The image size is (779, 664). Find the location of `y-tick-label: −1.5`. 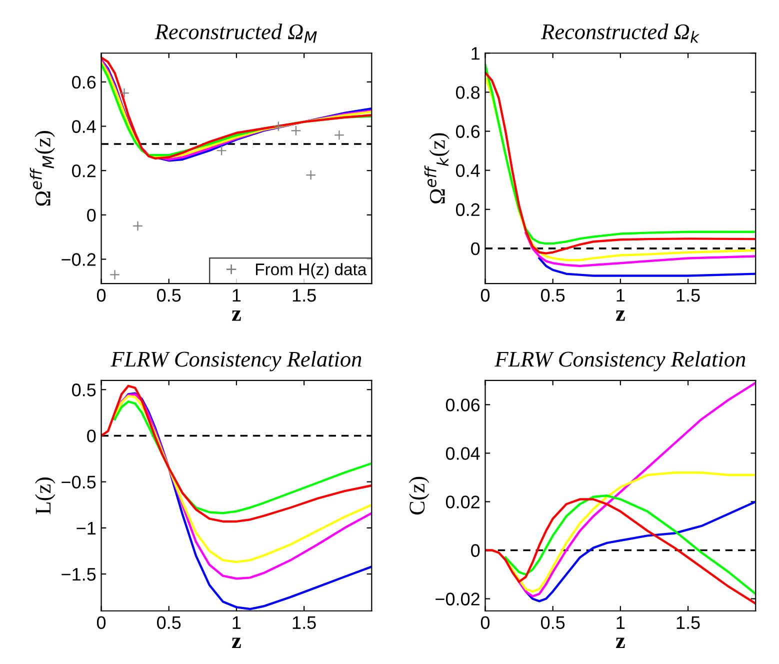

y-tick-label: −1.5 is located at coordinates (79, 574).